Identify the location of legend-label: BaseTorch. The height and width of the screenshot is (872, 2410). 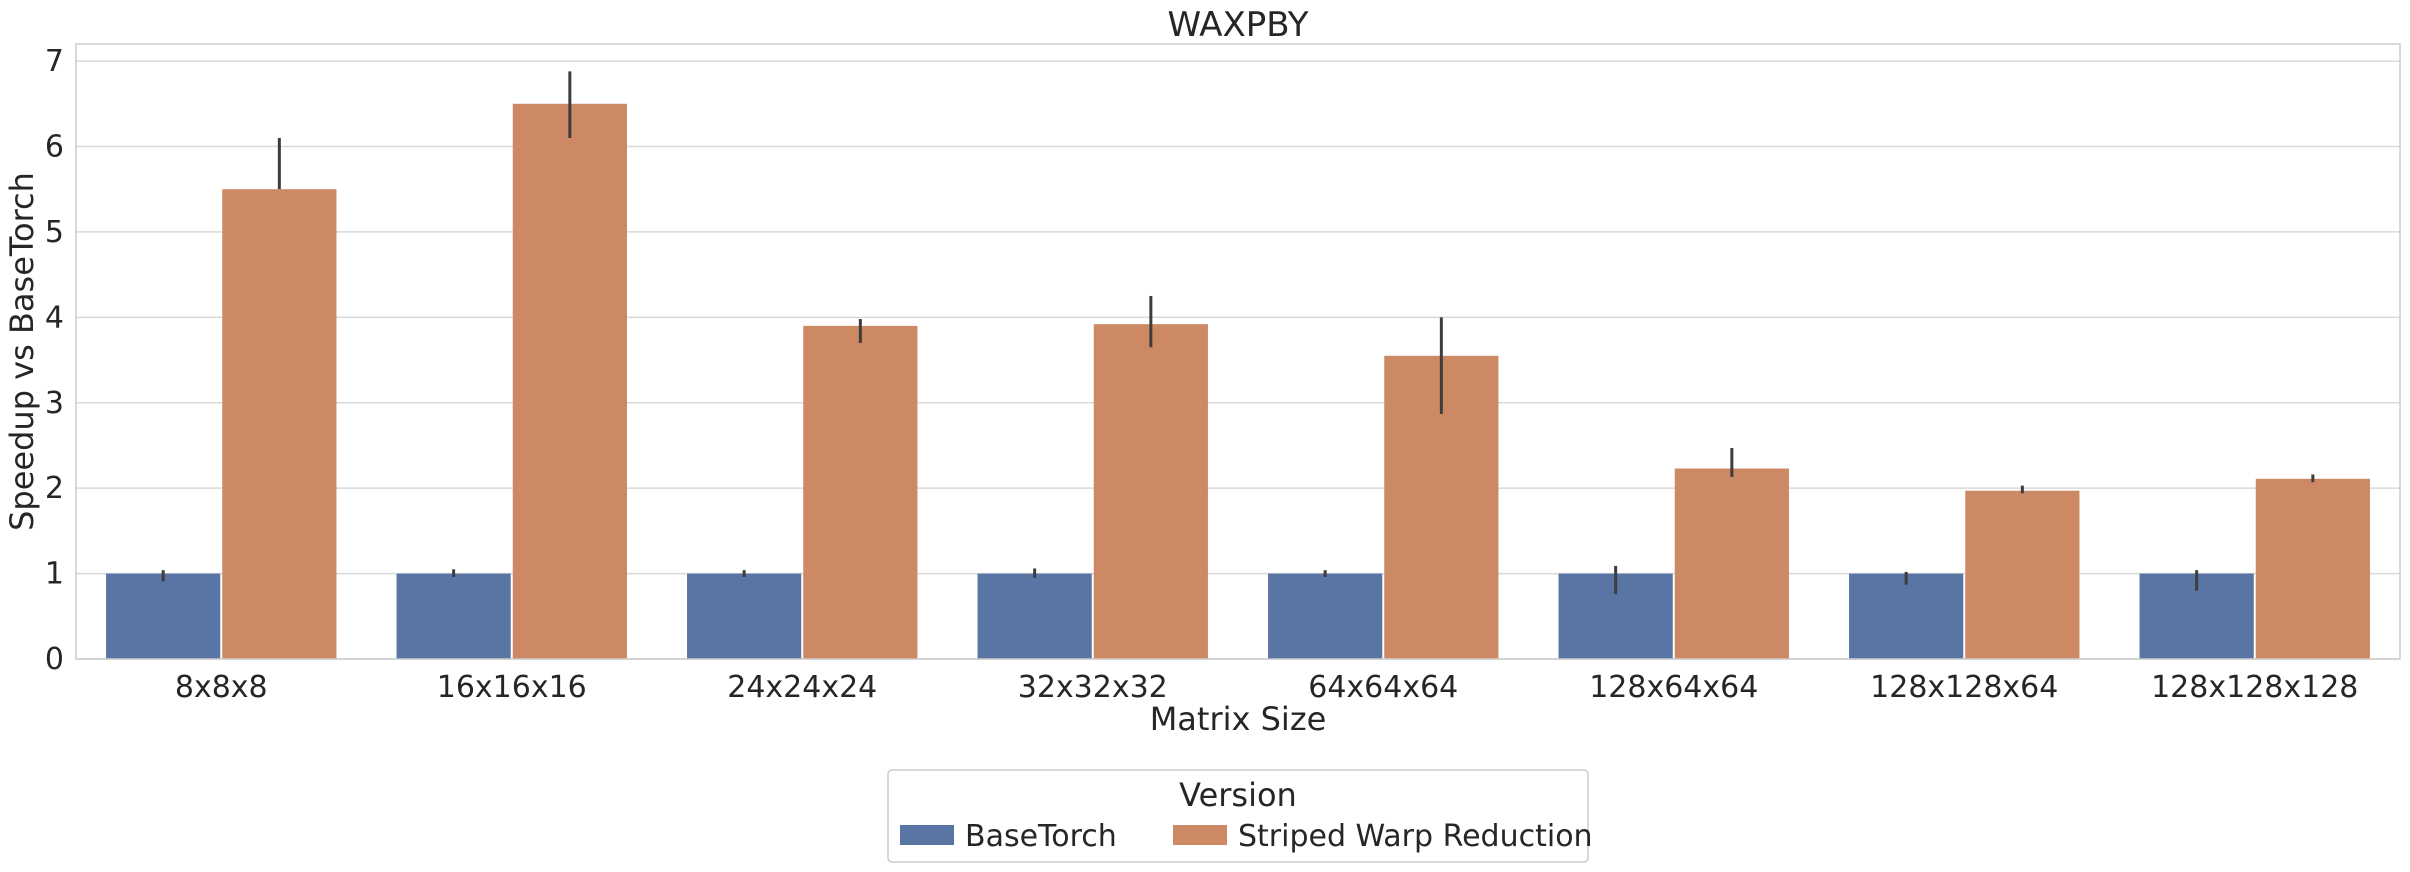
(1041, 836).